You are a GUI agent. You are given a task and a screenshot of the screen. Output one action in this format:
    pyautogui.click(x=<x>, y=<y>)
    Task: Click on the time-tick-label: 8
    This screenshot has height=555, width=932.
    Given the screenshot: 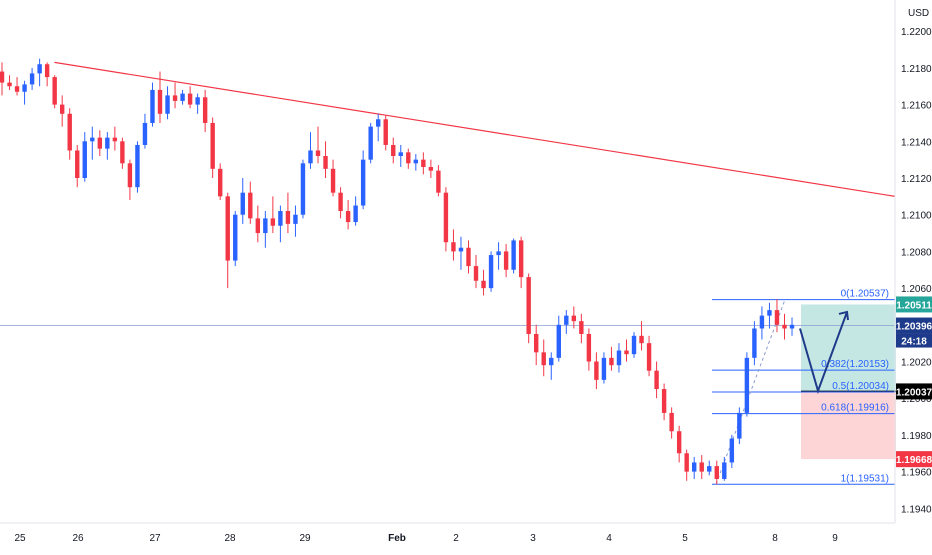 What is the action you would take?
    pyautogui.click(x=775, y=538)
    